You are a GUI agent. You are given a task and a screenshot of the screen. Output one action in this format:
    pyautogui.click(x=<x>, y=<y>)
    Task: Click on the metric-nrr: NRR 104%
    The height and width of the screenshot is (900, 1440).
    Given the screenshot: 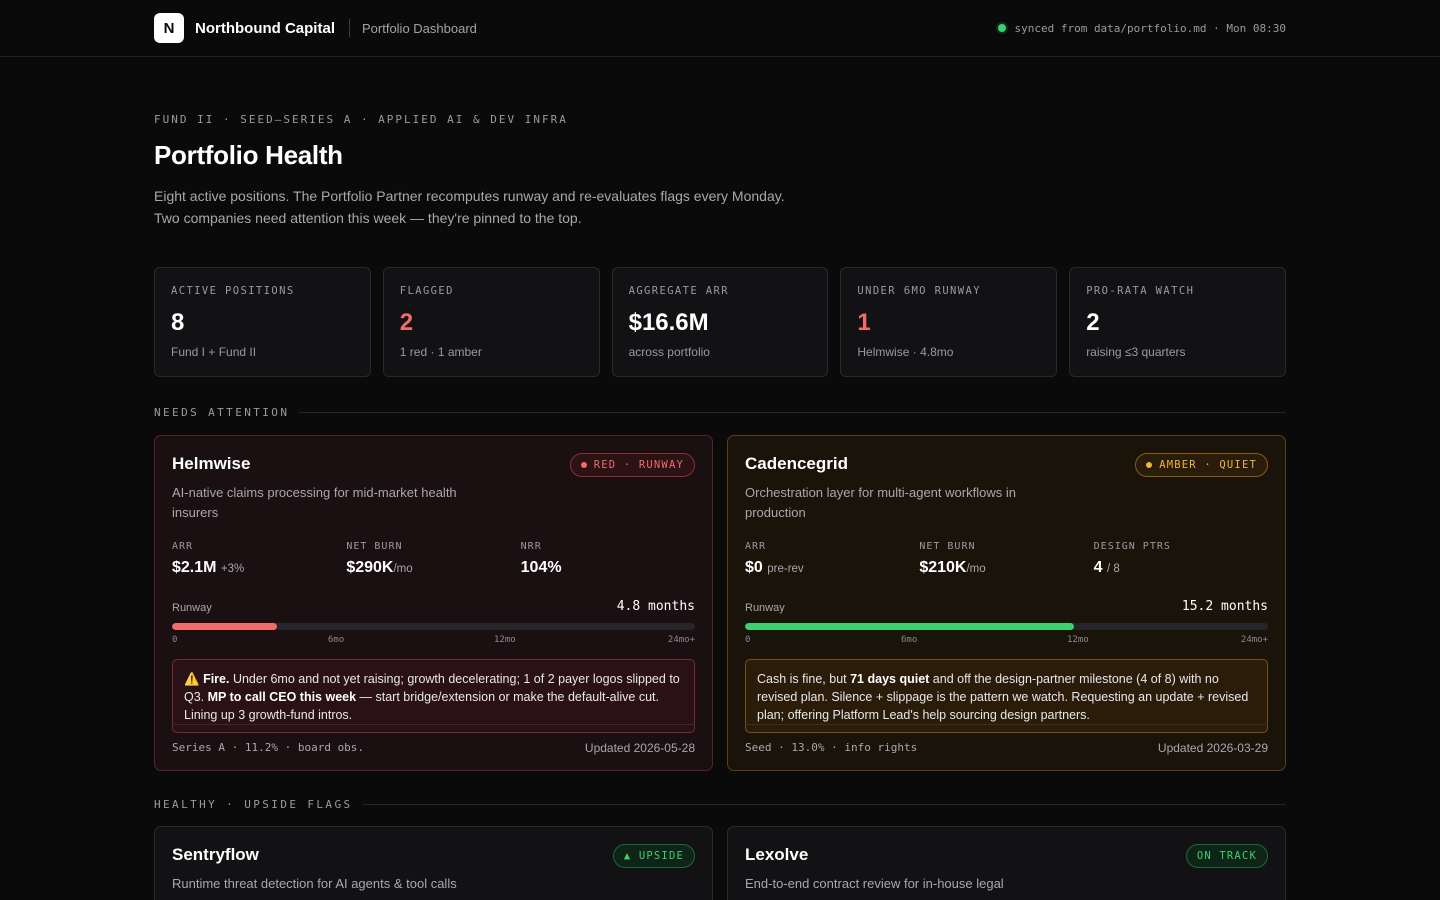 What is the action you would take?
    pyautogui.click(x=608, y=559)
    